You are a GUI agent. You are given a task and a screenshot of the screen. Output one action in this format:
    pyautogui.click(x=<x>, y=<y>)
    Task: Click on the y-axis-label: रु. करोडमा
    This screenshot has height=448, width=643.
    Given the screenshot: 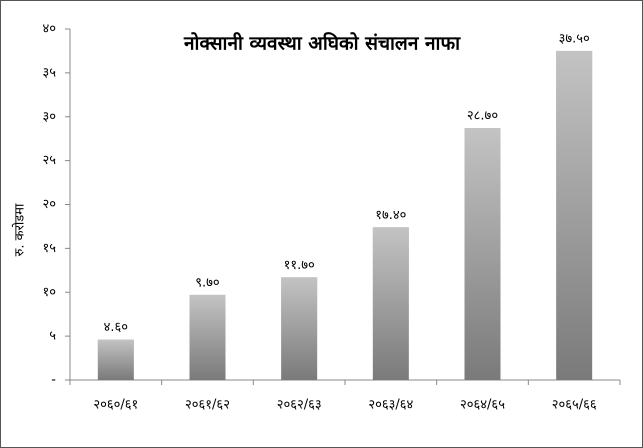 What is the action you would take?
    pyautogui.click(x=20, y=229)
    